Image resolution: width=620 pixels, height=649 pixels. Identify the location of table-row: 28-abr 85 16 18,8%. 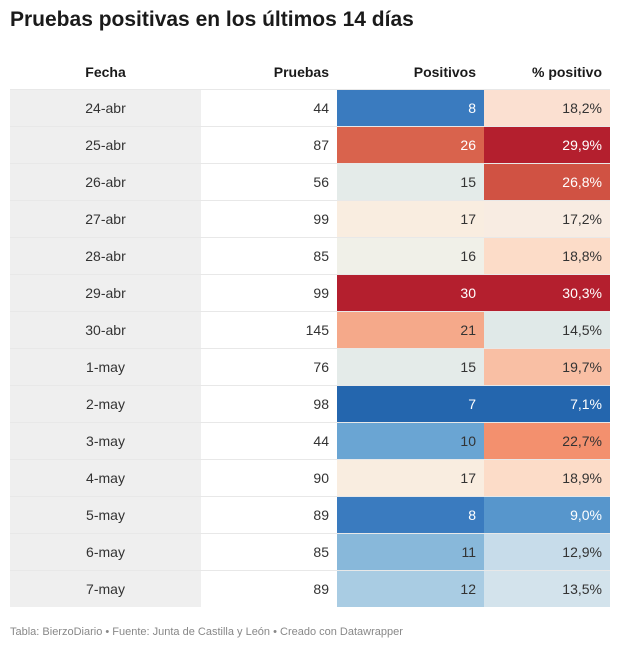
(310, 256).